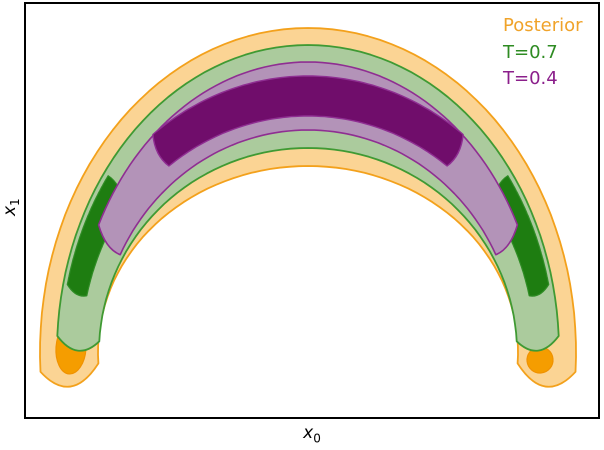 The image size is (604, 450). I want to click on legend: Posterior T=0.7 T=0.4, so click(543, 53).